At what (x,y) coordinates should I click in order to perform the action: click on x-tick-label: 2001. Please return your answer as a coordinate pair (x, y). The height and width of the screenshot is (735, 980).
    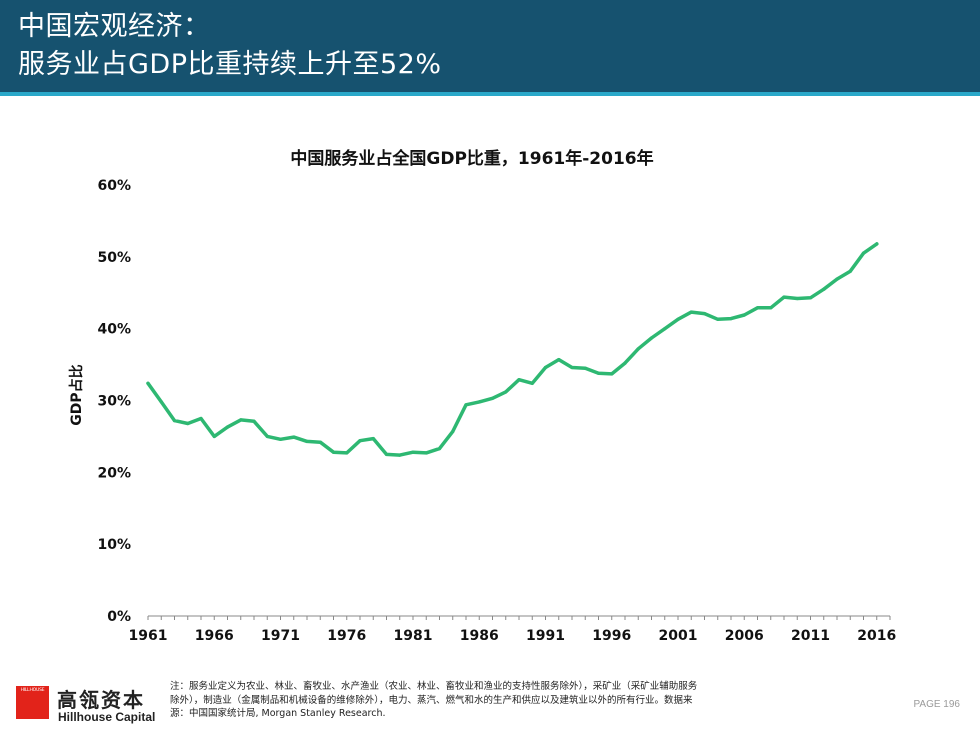
    Looking at the image, I should click on (678, 636).